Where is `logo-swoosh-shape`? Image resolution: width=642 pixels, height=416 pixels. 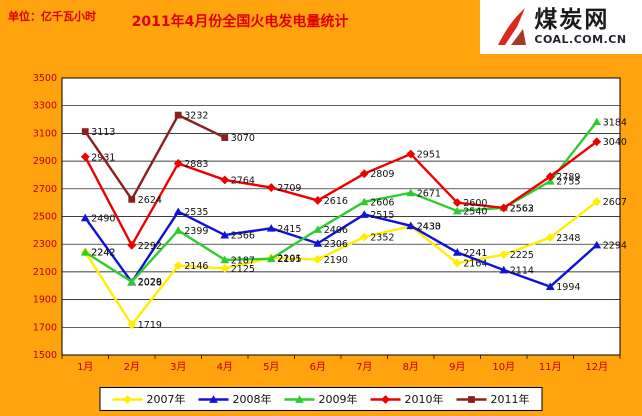 logo-swoosh-shape is located at coordinates (512, 26).